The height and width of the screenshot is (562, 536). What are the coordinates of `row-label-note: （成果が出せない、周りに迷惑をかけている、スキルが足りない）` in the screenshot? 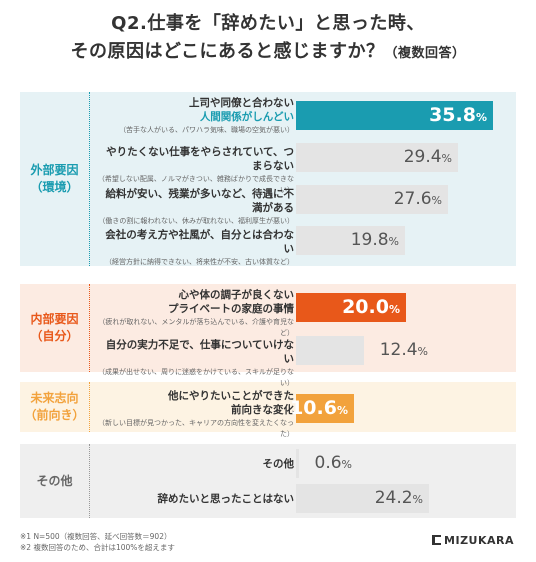 It's located at (196, 377).